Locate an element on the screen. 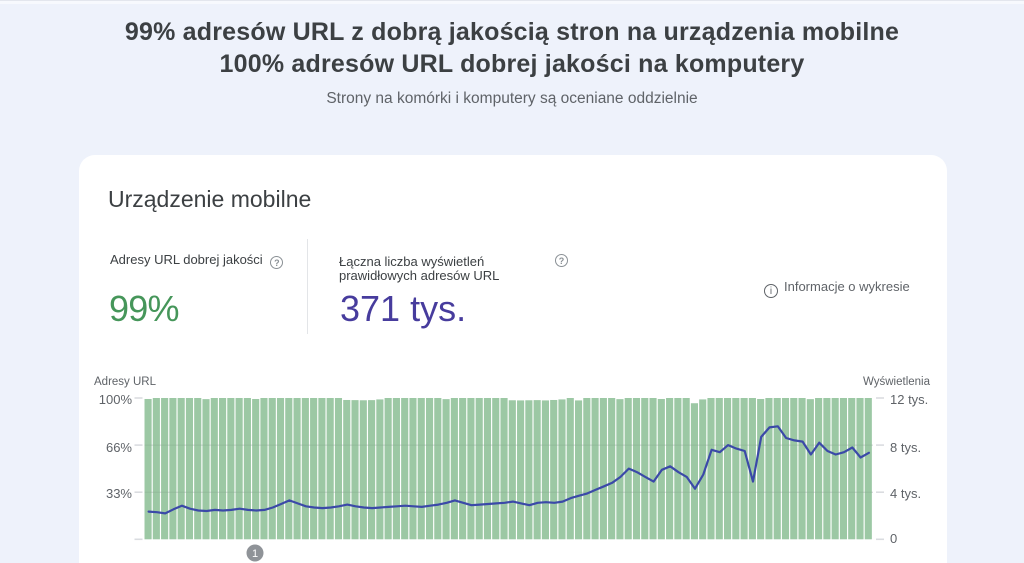 The image size is (1024, 563). svg-text: 1 is located at coordinates (255, 554).